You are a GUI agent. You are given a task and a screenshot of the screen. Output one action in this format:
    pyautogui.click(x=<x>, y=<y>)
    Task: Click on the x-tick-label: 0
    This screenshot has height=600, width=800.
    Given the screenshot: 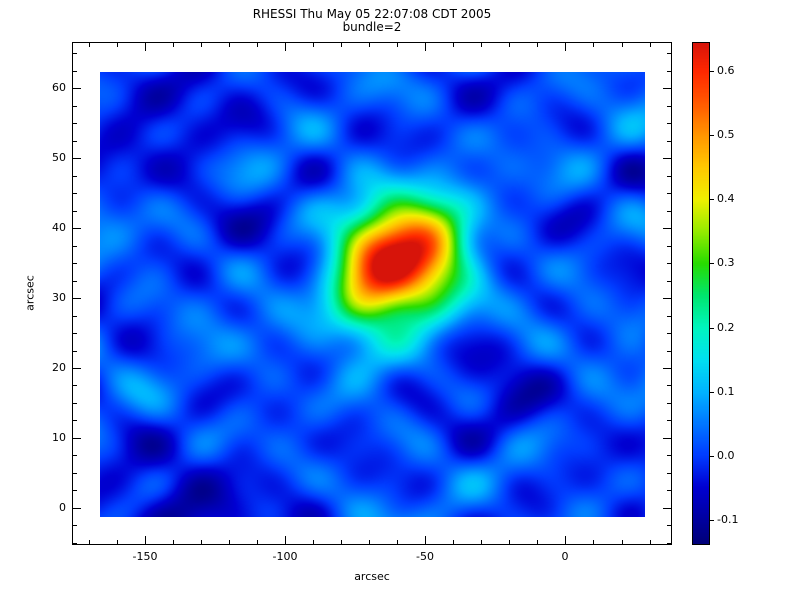 What is the action you would take?
    pyautogui.click(x=565, y=556)
    